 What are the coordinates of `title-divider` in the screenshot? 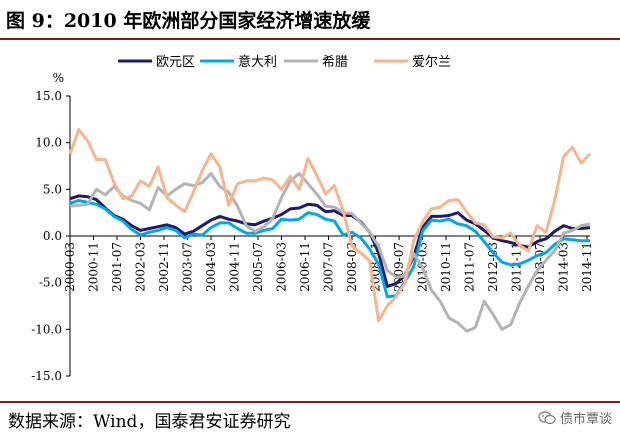 It's located at (310, 39).